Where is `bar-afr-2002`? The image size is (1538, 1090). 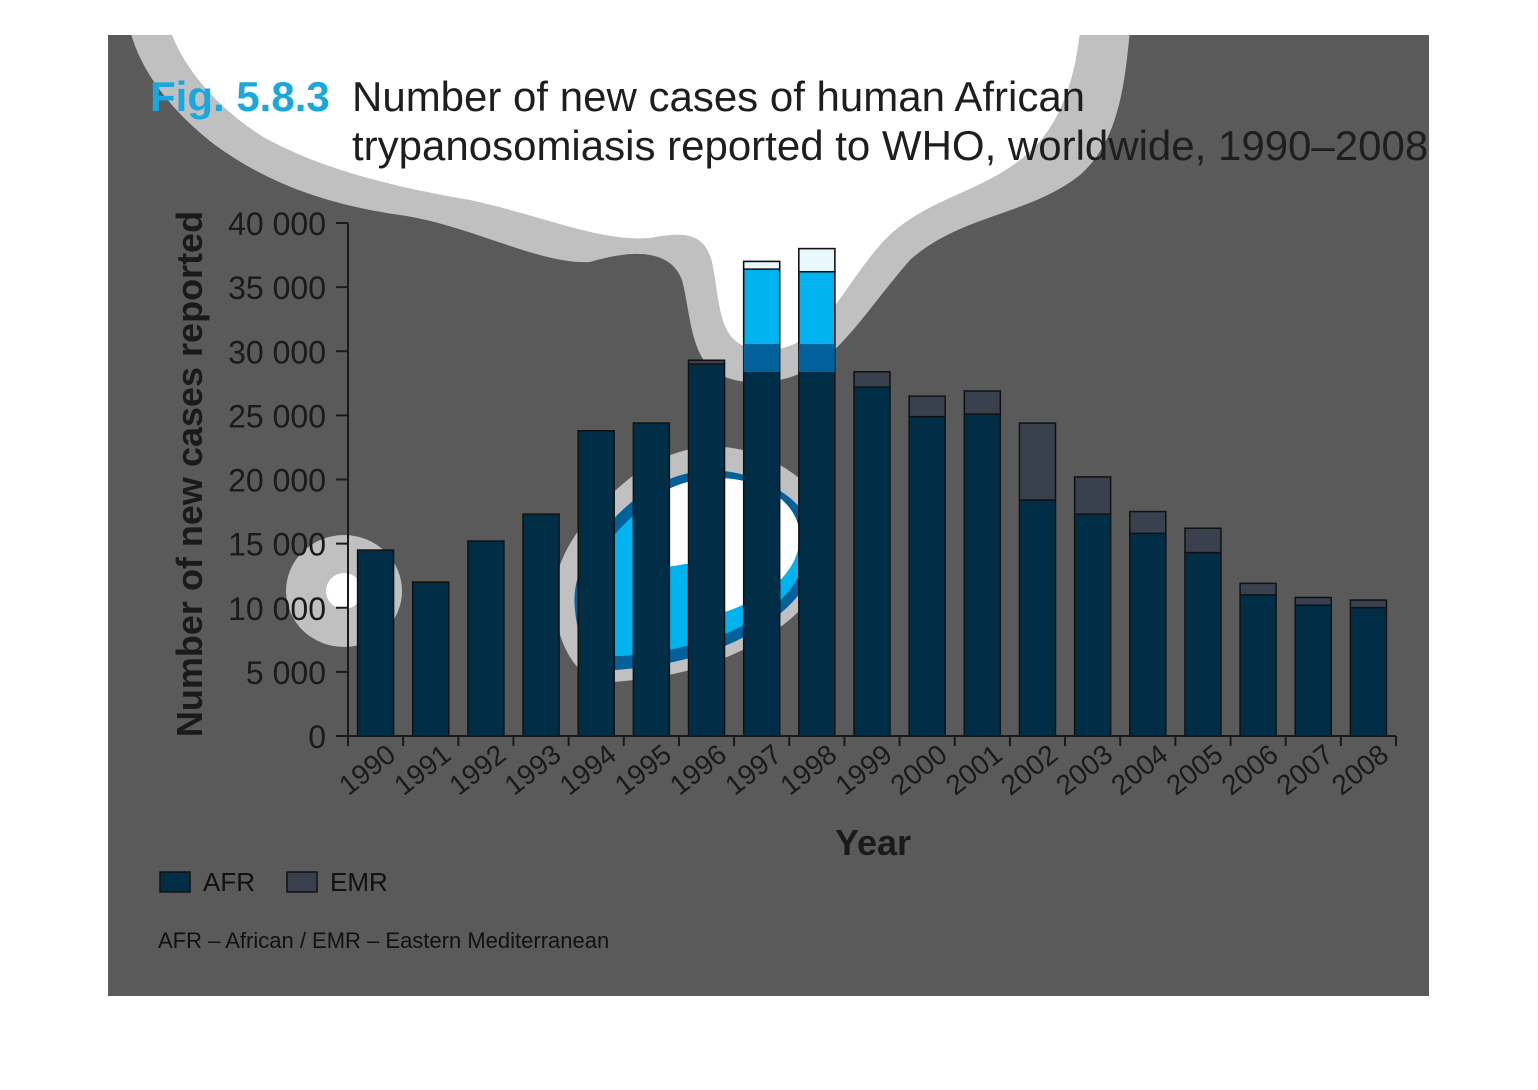
bar-afr-2002 is located at coordinates (1037, 618).